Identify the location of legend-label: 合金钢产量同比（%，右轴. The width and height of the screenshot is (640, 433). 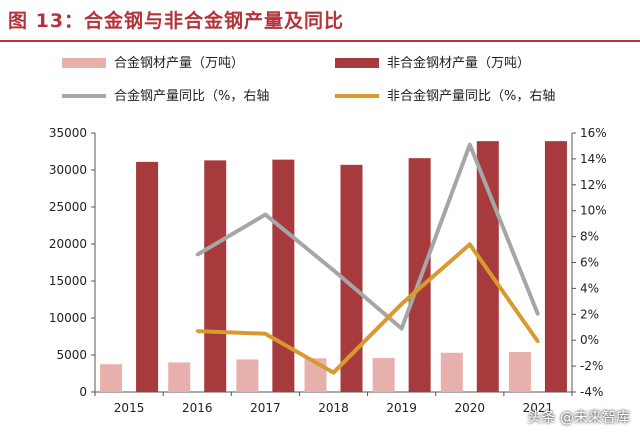
(191, 96).